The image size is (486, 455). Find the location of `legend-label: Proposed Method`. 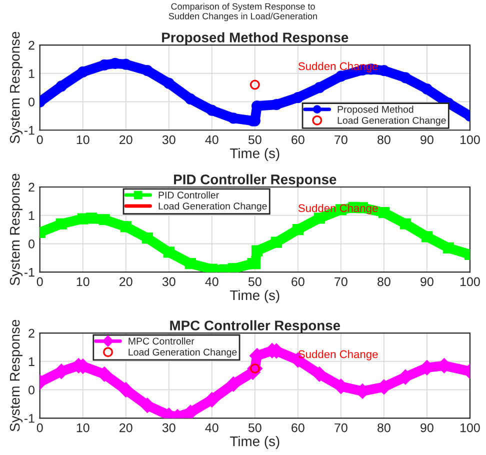

legend-label: Proposed Method is located at coordinates (376, 110).